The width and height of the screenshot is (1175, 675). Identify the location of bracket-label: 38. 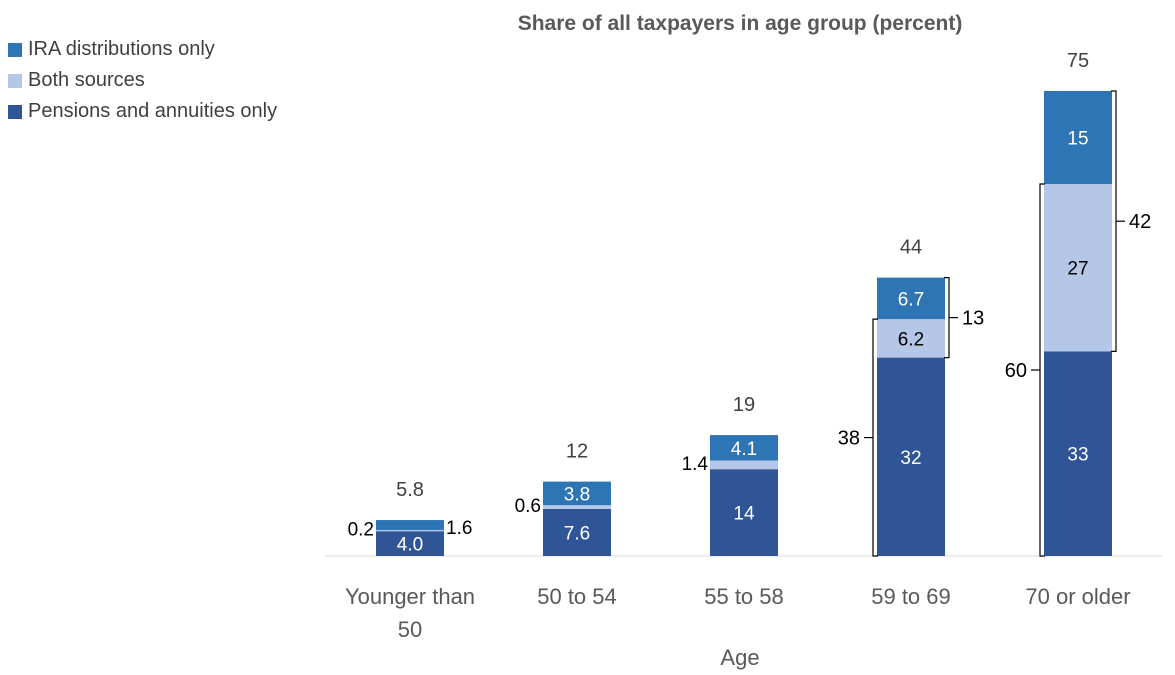
(849, 439).